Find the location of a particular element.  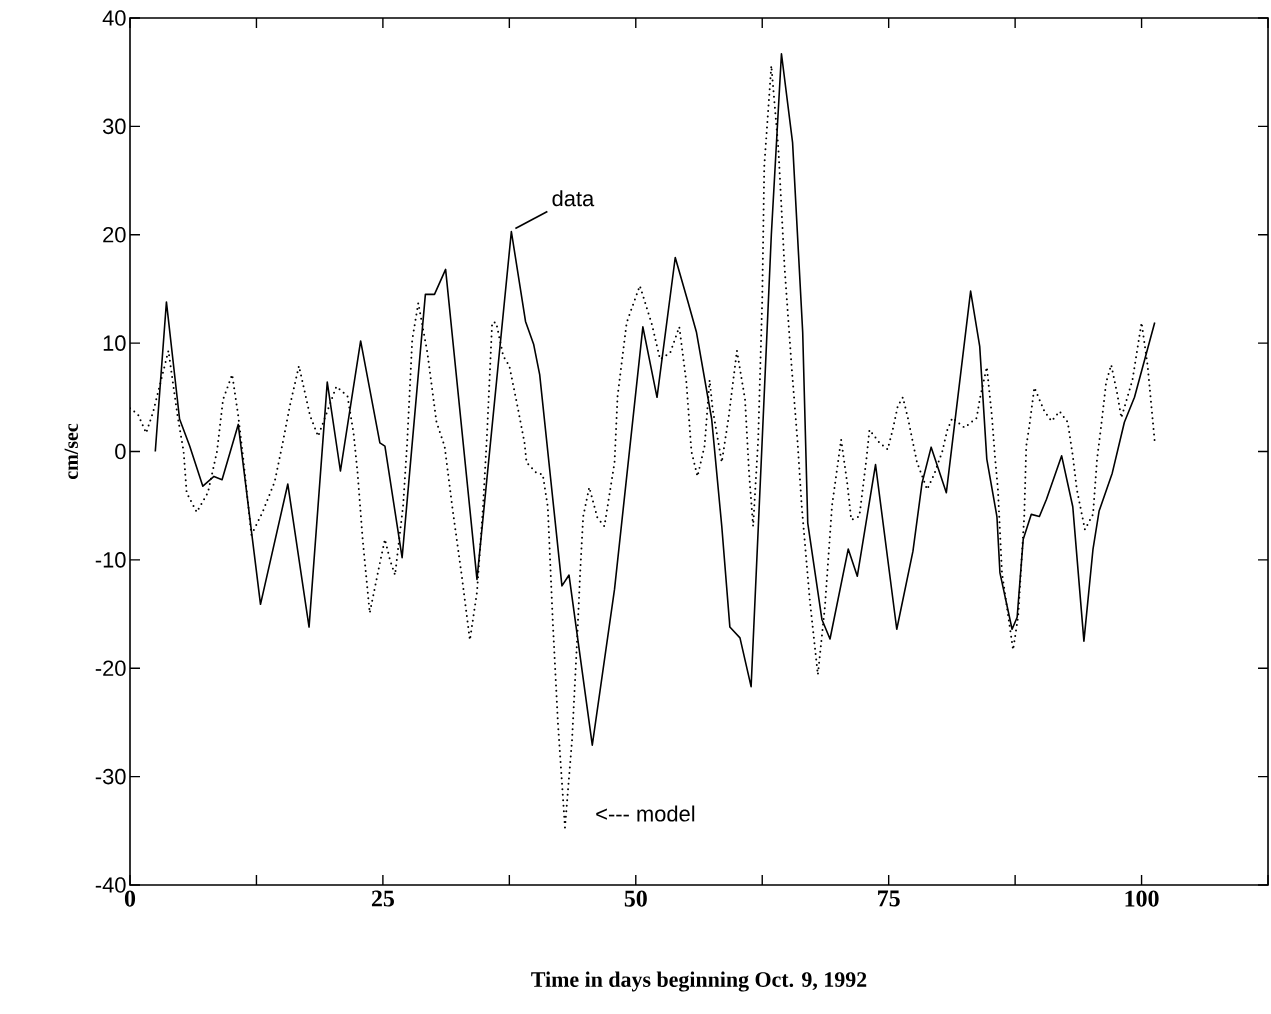

x-tick-label: 50 is located at coordinates (635, 898).